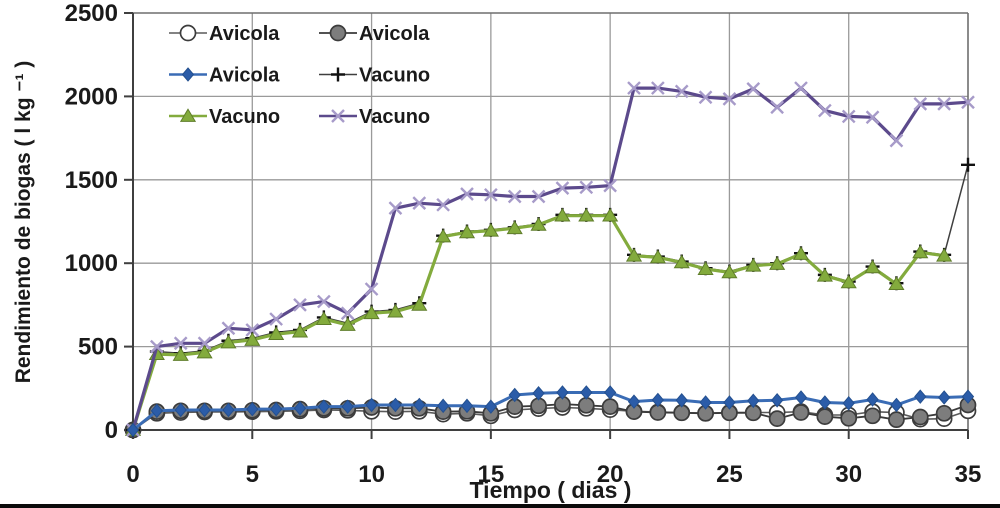 The image size is (1000, 508). I want to click on legend-item-avicola-blue-diamond: Avicola, so click(224, 76).